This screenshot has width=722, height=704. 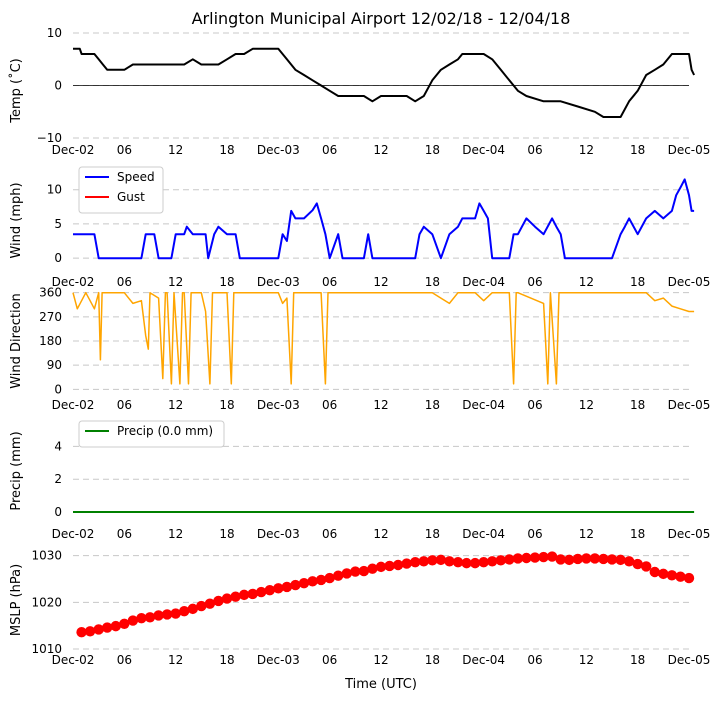 What do you see at coordinates (16, 470) in the screenshot?
I see `precip-ylabel: Precip (mm)` at bounding box center [16, 470].